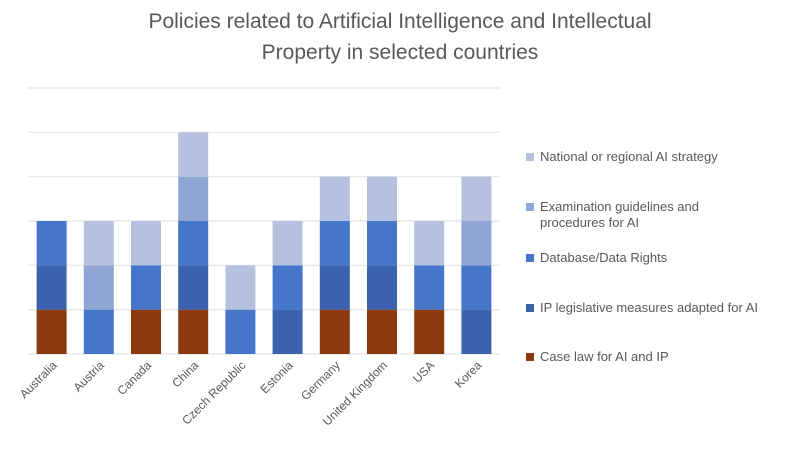  I want to click on x-tick-label: China, so click(185, 374).